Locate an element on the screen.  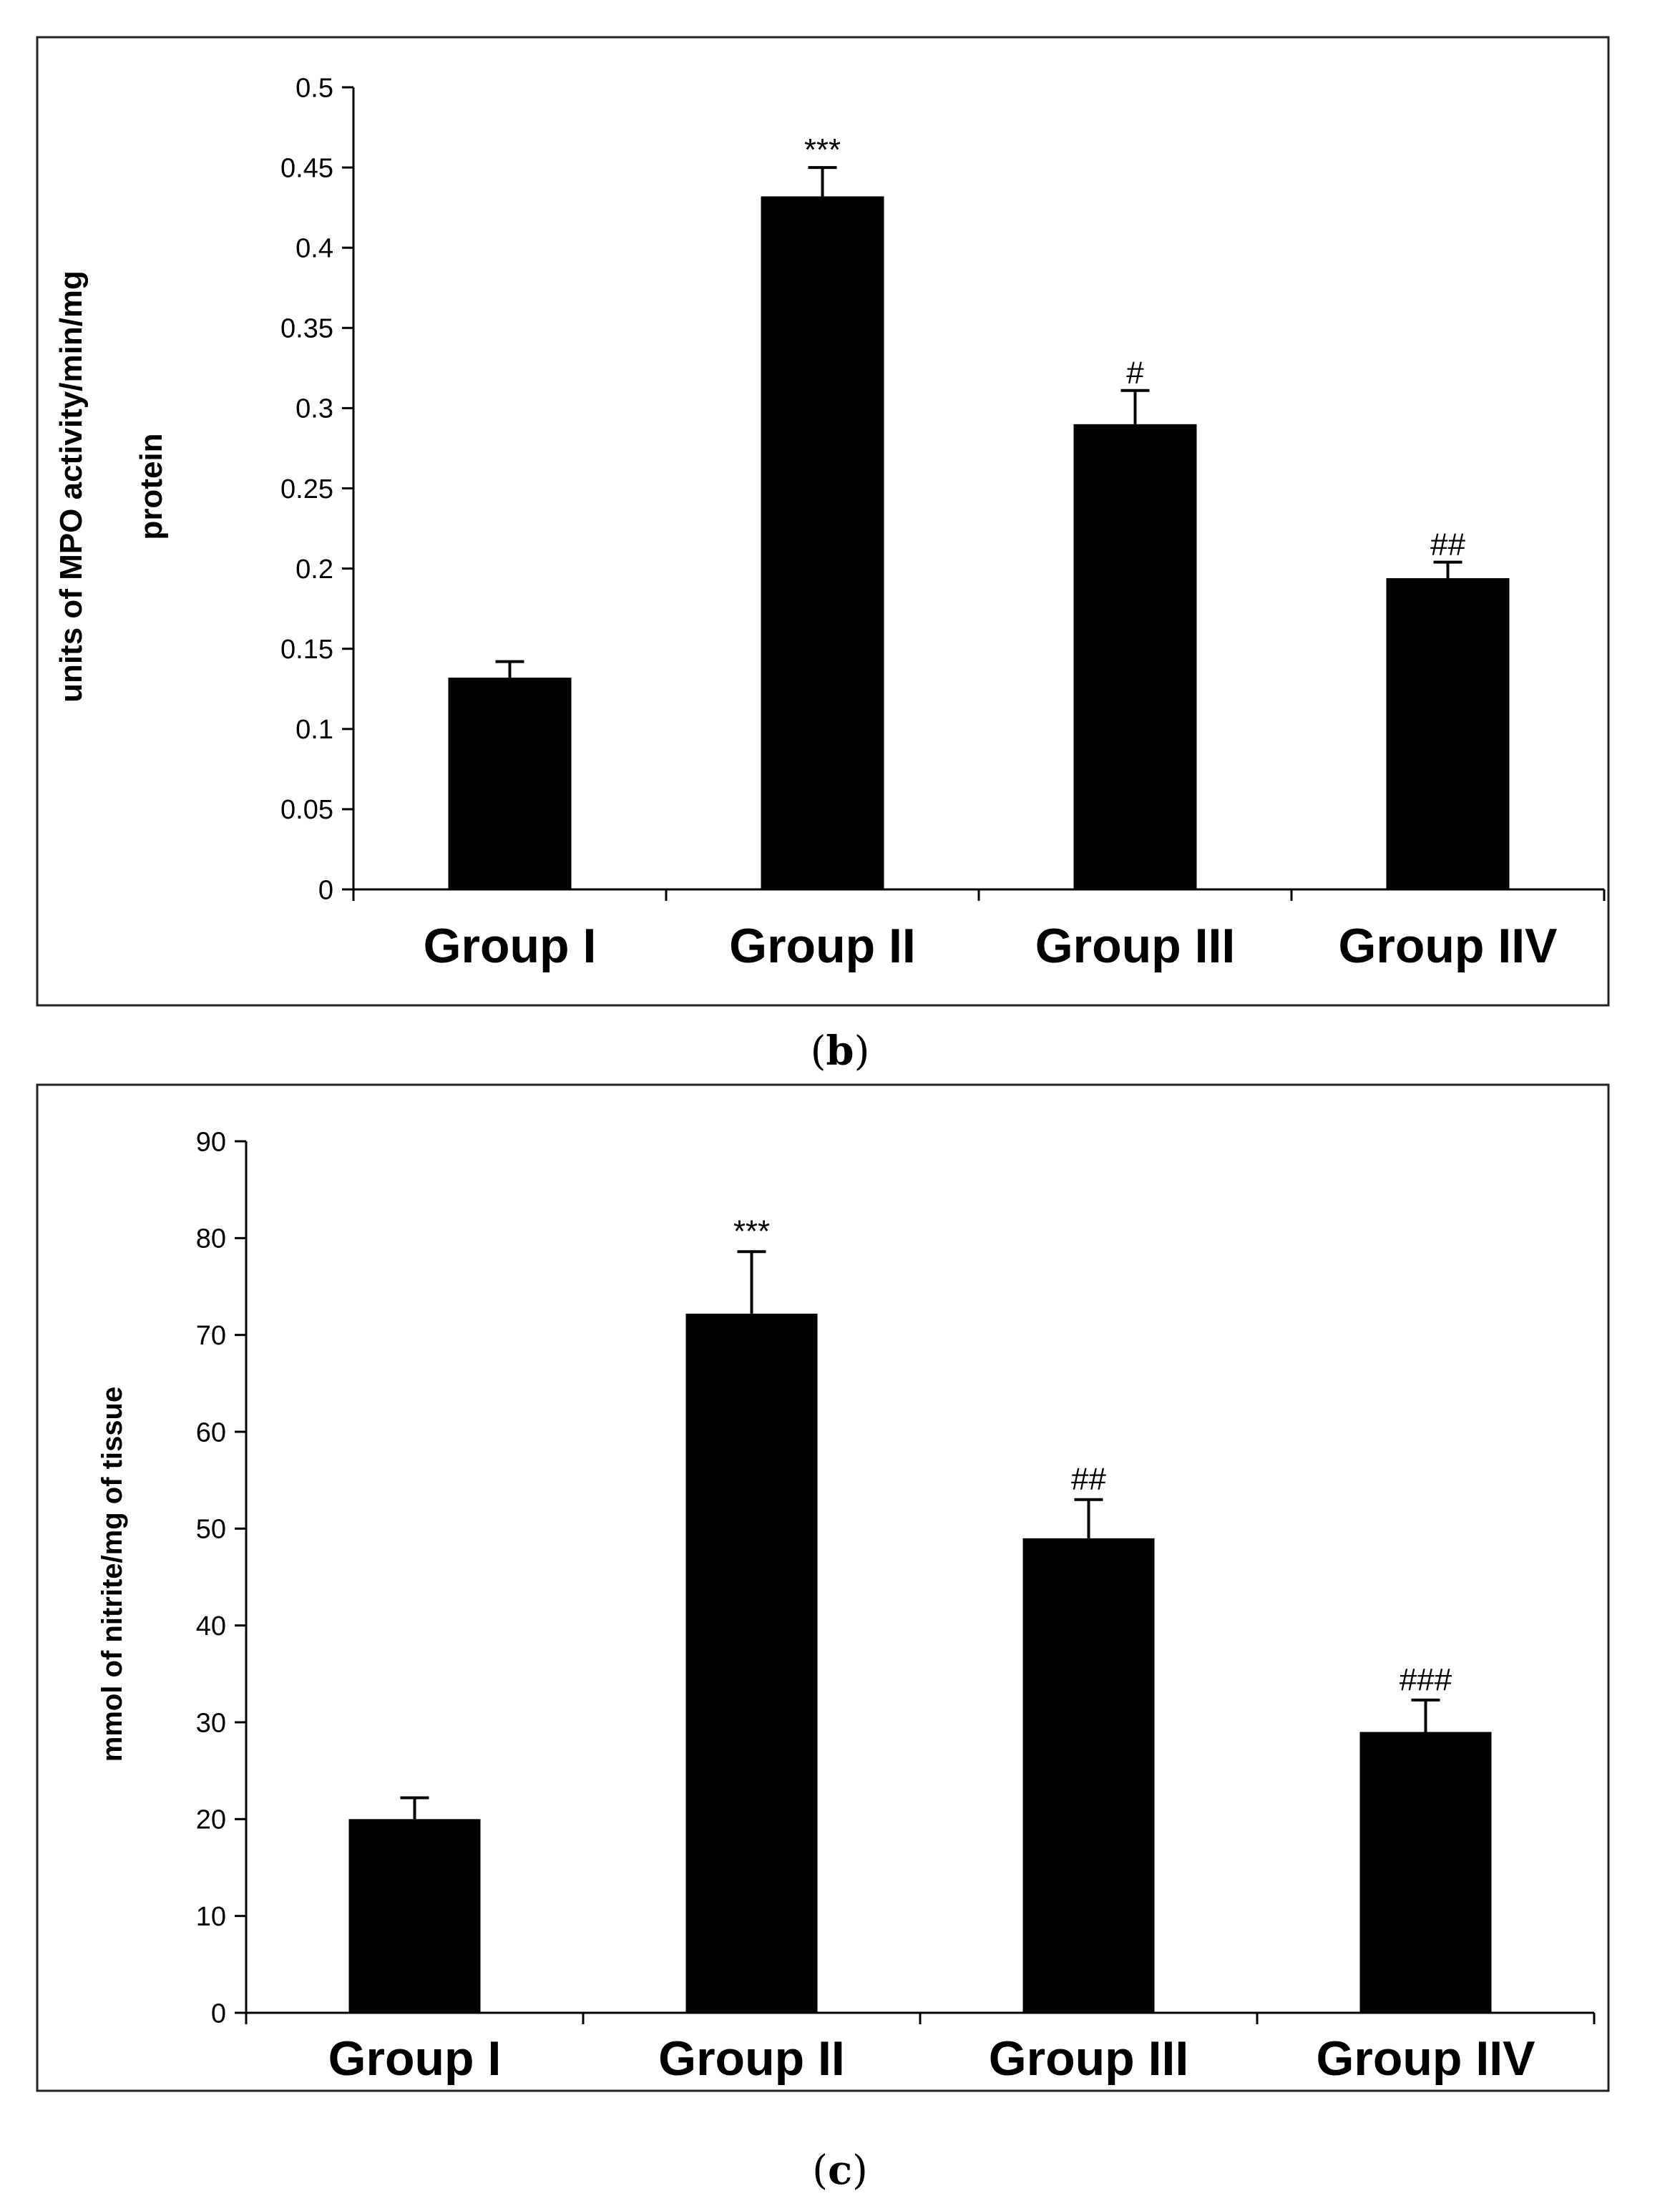
b-y-tick-label: 0 is located at coordinates (325, 890).